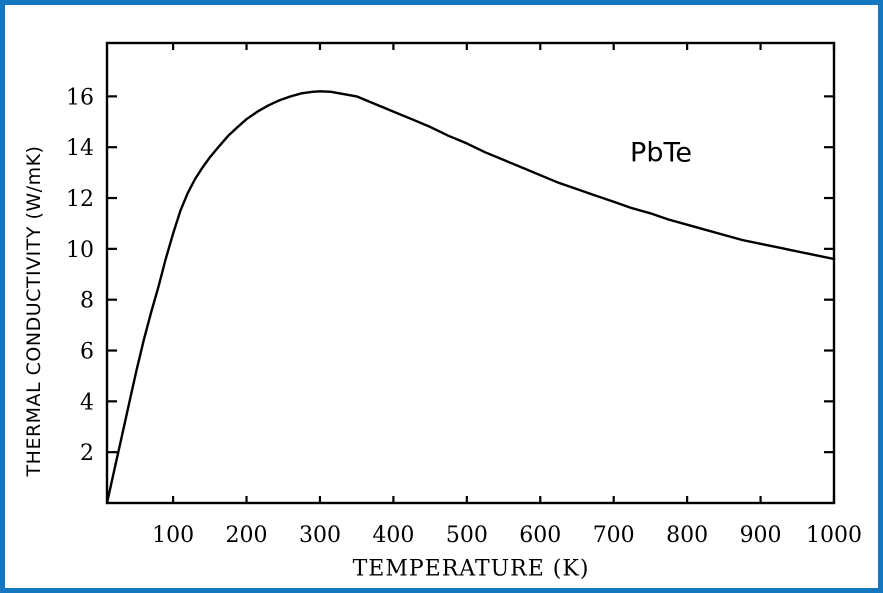  Describe the element at coordinates (87, 352) in the screenshot. I see `y-tick-label: 6` at that location.